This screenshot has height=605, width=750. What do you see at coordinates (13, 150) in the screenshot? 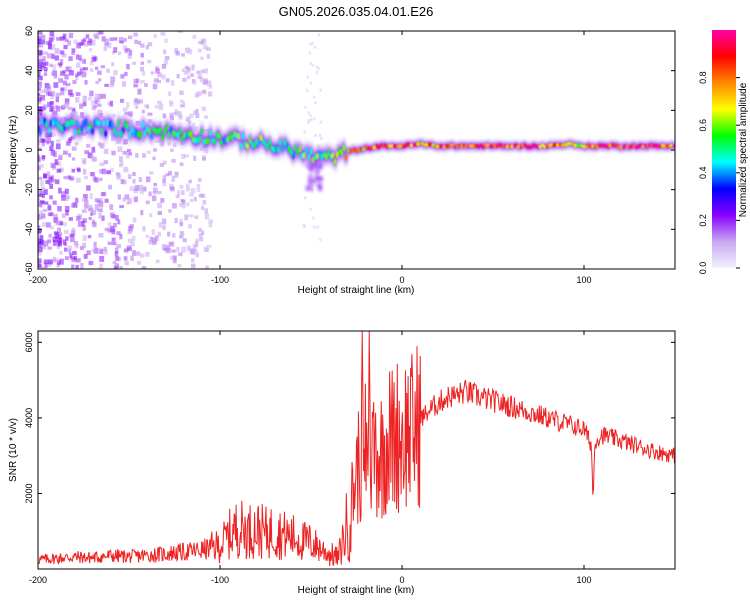
I see `spectrogram-ylabel: Frequency (Hz)` at bounding box center [13, 150].